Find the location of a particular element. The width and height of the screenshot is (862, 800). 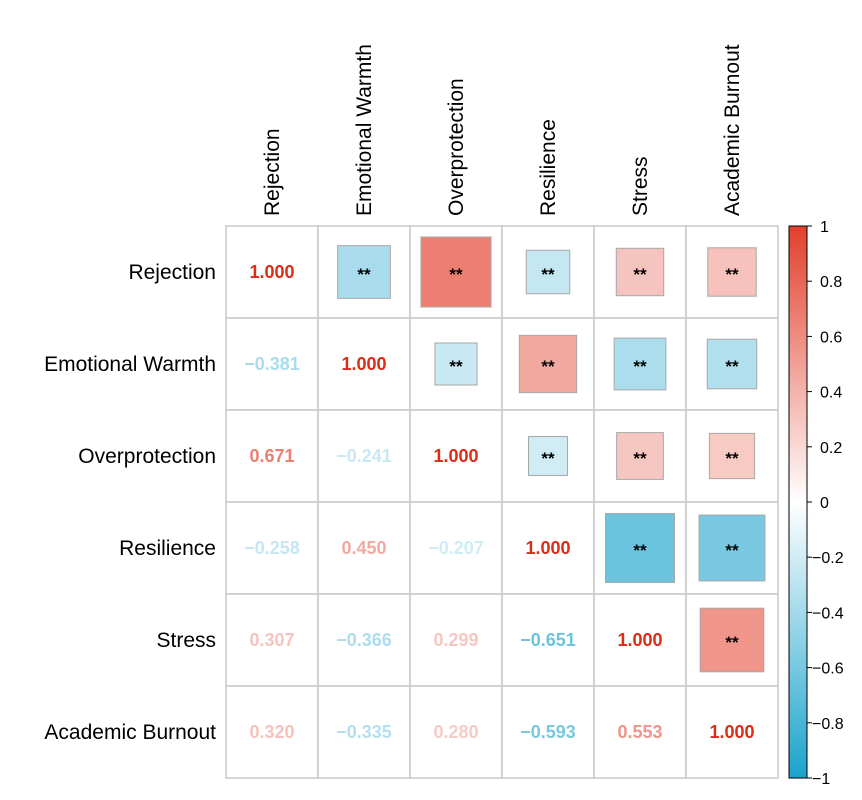

correlation-value-label: −0.366 is located at coordinates (364, 640).